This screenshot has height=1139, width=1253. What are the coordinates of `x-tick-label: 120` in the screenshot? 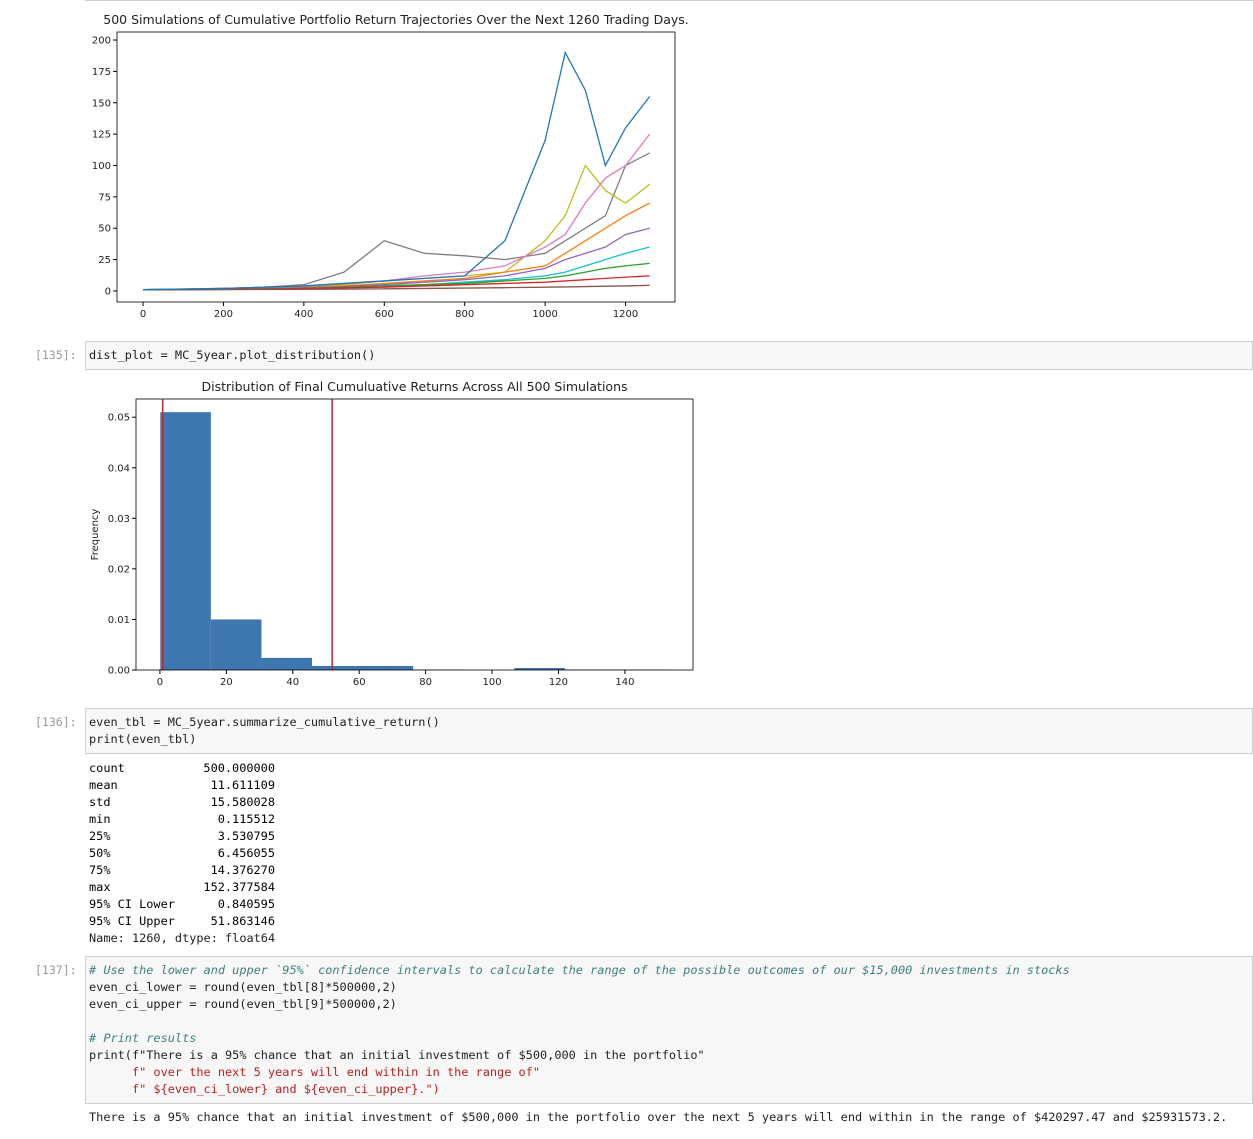 It's located at (558, 682).